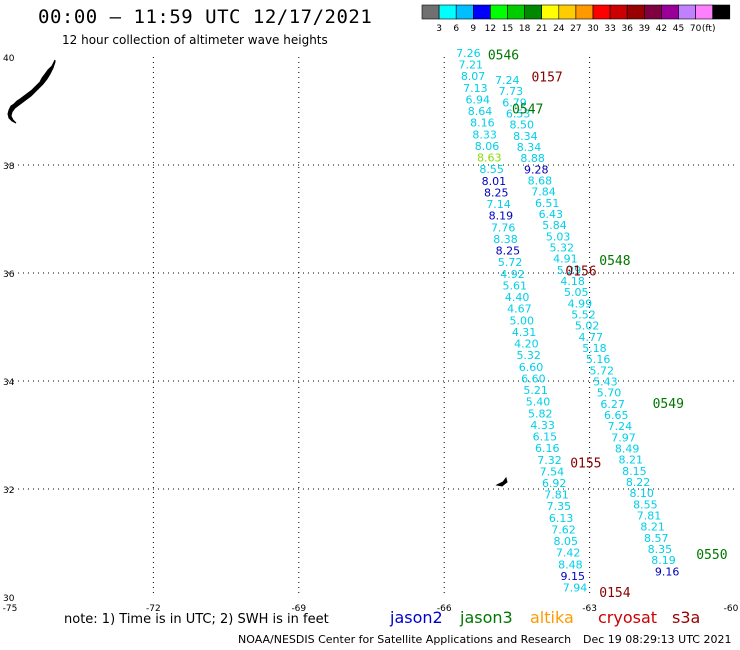 Image resolution: width=740 pixels, height=650 pixels. What do you see at coordinates (538, 402) in the screenshot?
I see `wave-height-label: 5.40` at bounding box center [538, 402].